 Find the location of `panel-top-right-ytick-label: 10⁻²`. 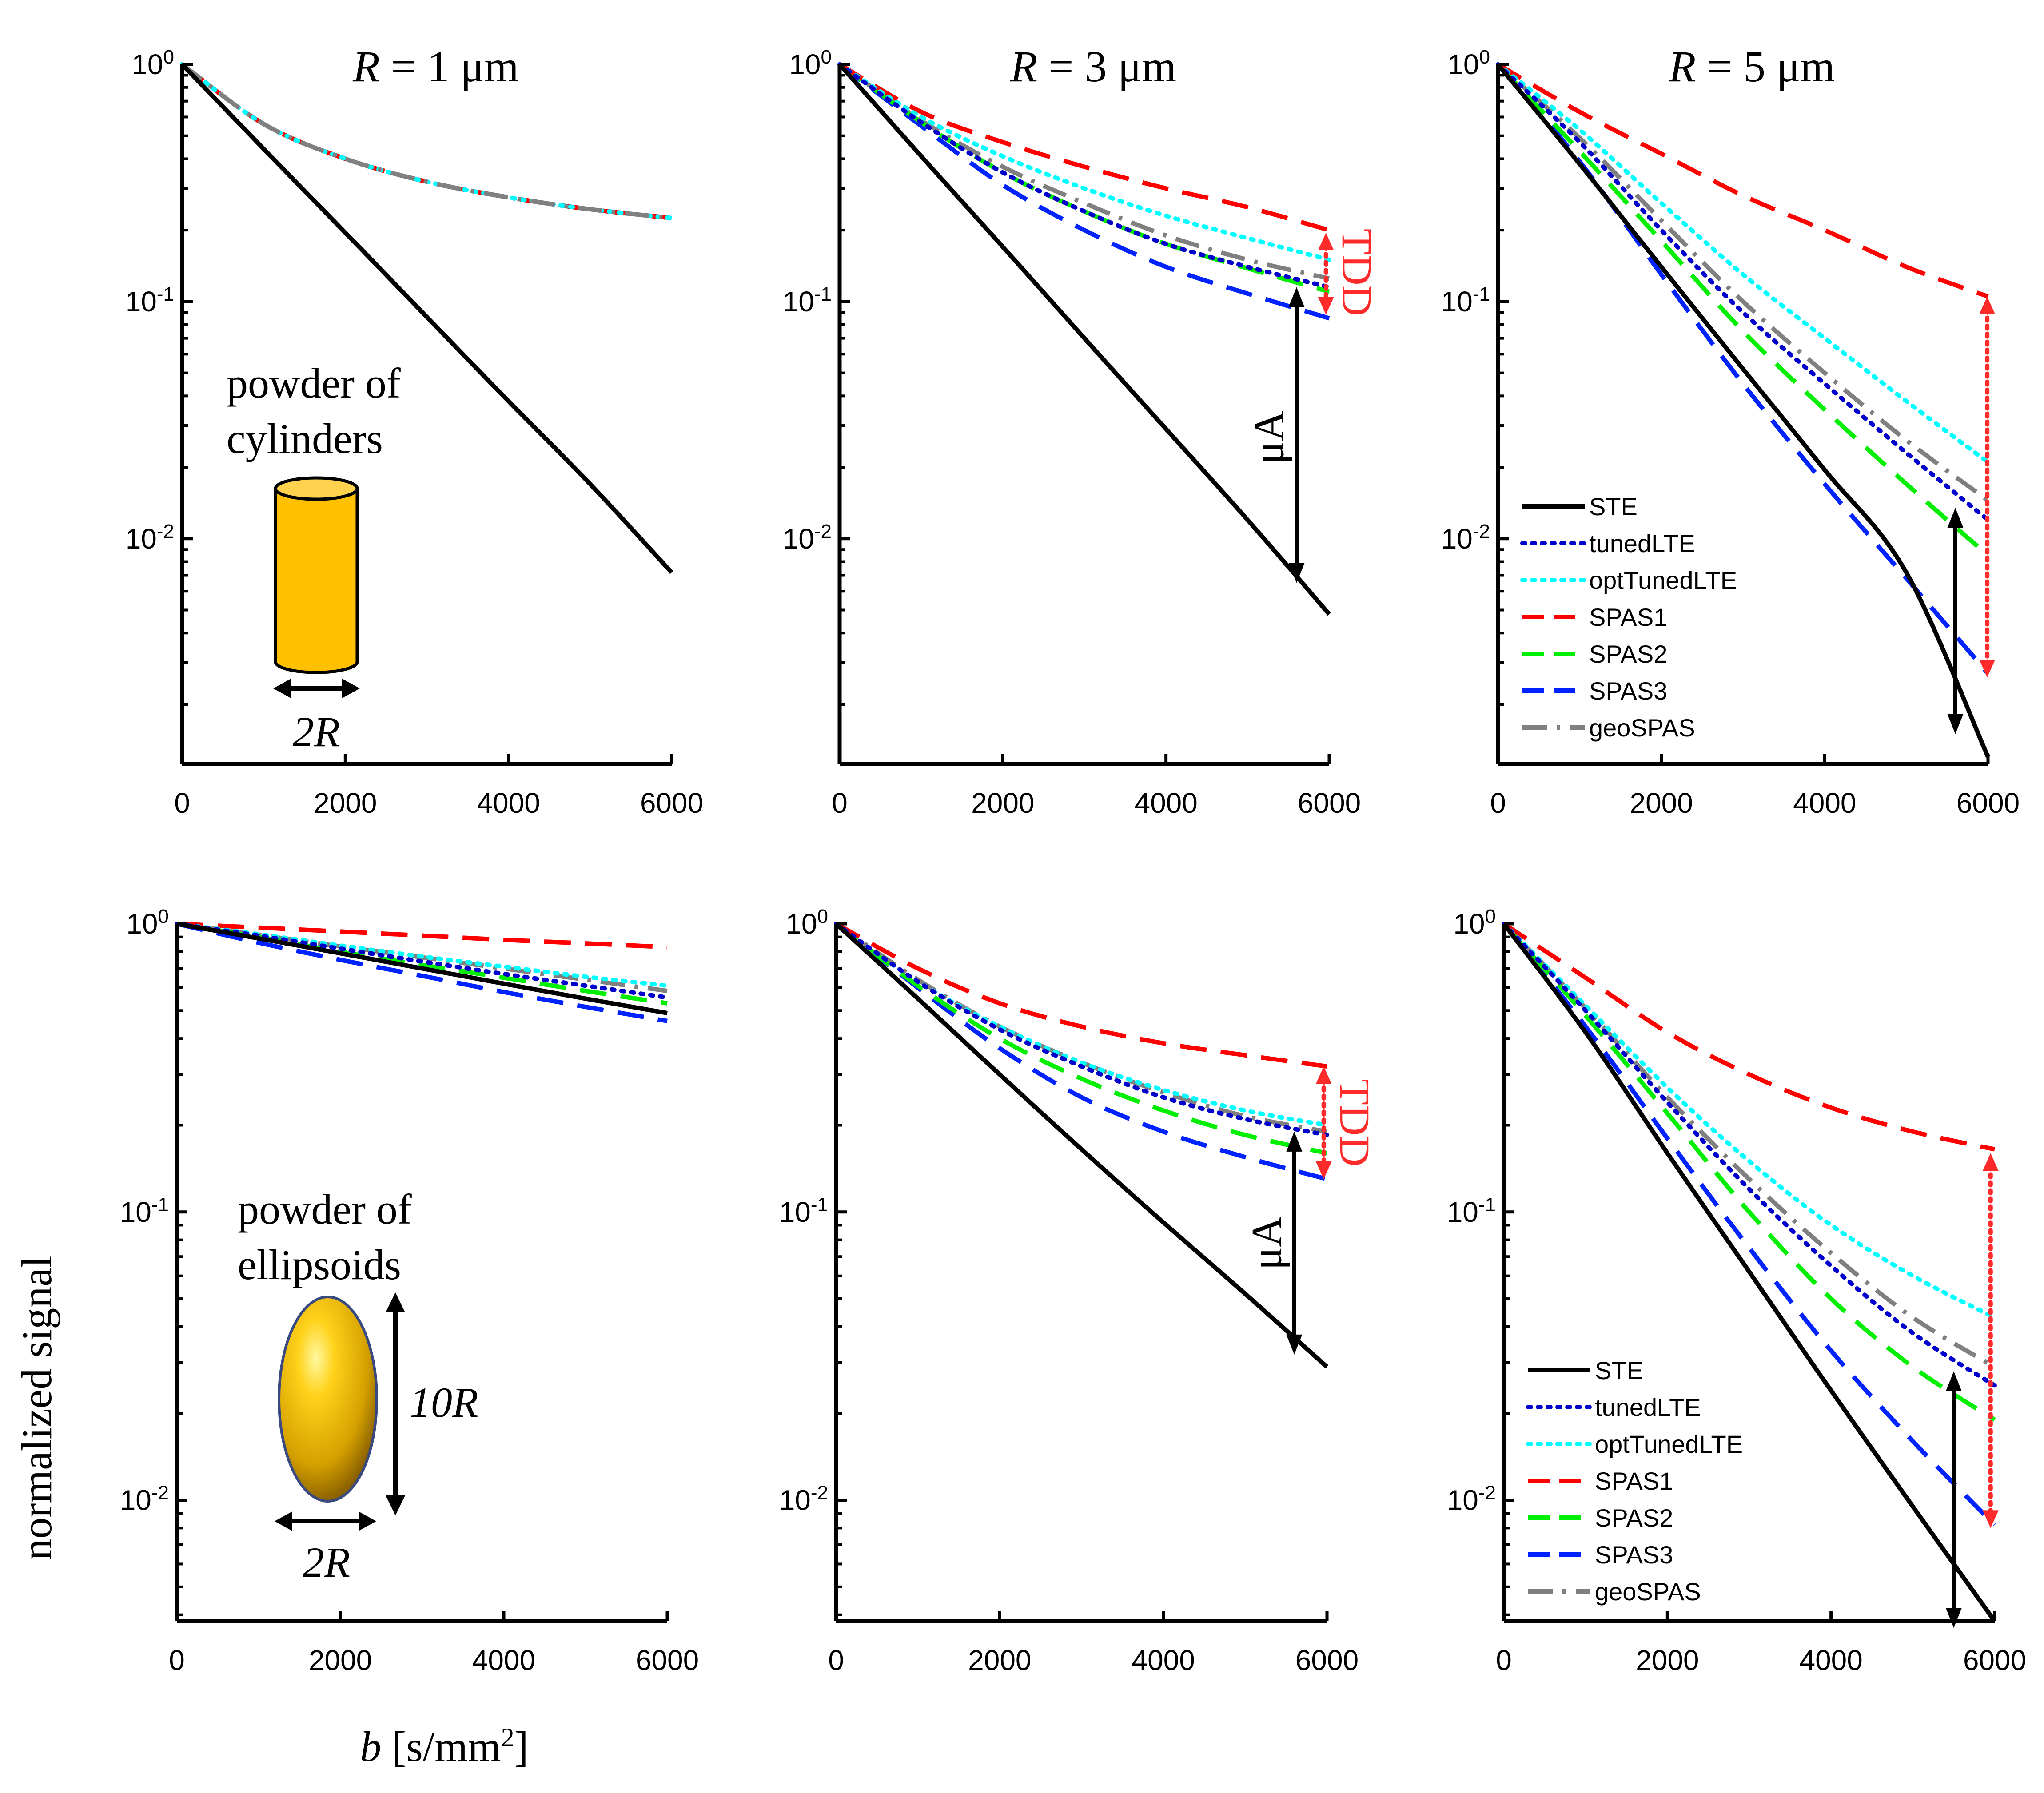

panel-top-right-ytick-label: 10⁻² is located at coordinates (1465, 537).